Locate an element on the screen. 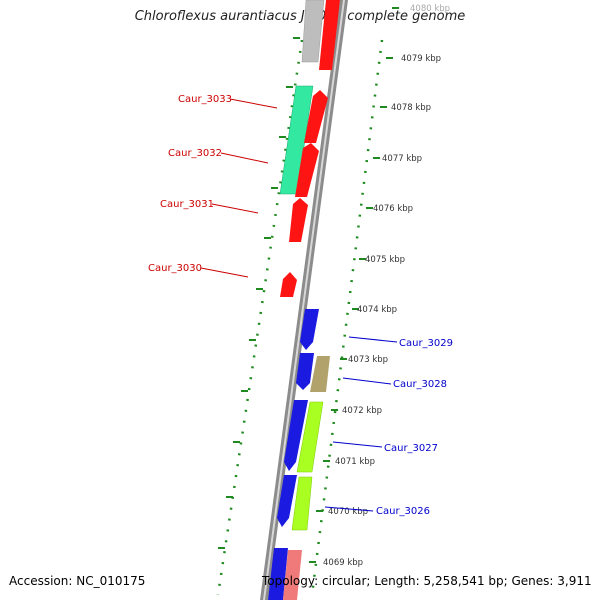 The image size is (600, 600). gene-label-caur-3026: Caur_3026 is located at coordinates (403, 511).